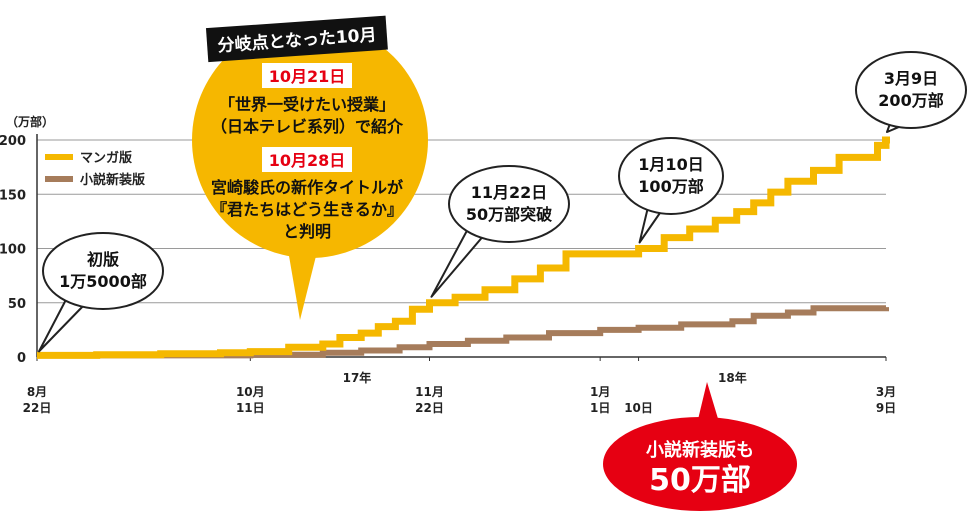 The height and width of the screenshot is (520, 980). I want to click on callout-title-bar: 分岐点となった10月, so click(296, 39).